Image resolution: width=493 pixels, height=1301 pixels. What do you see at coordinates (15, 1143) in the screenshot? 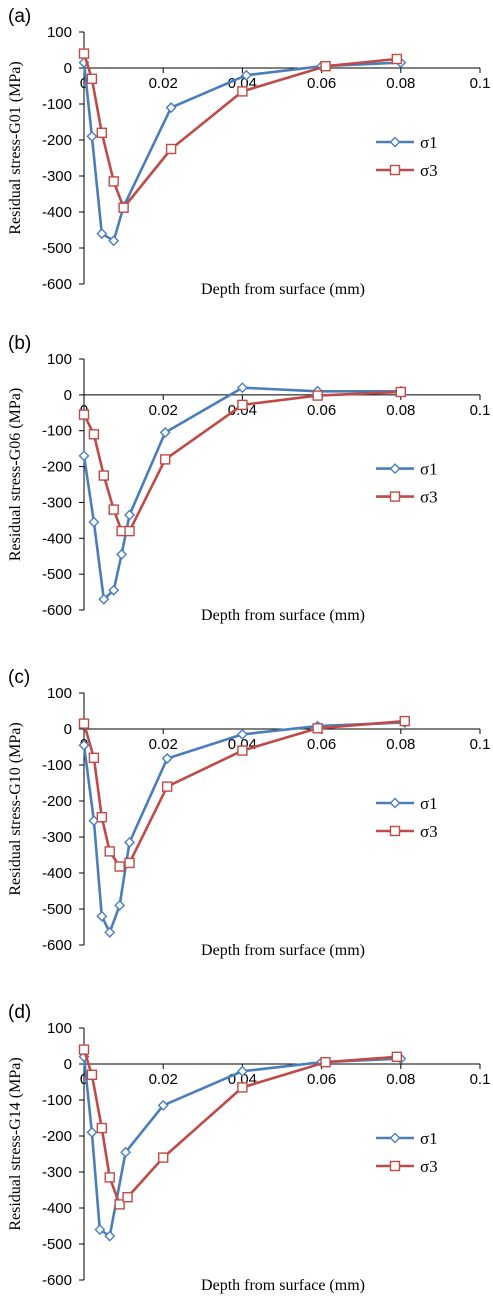
I see `y-axis-title: Residual stress-G14 (MPa)` at bounding box center [15, 1143].